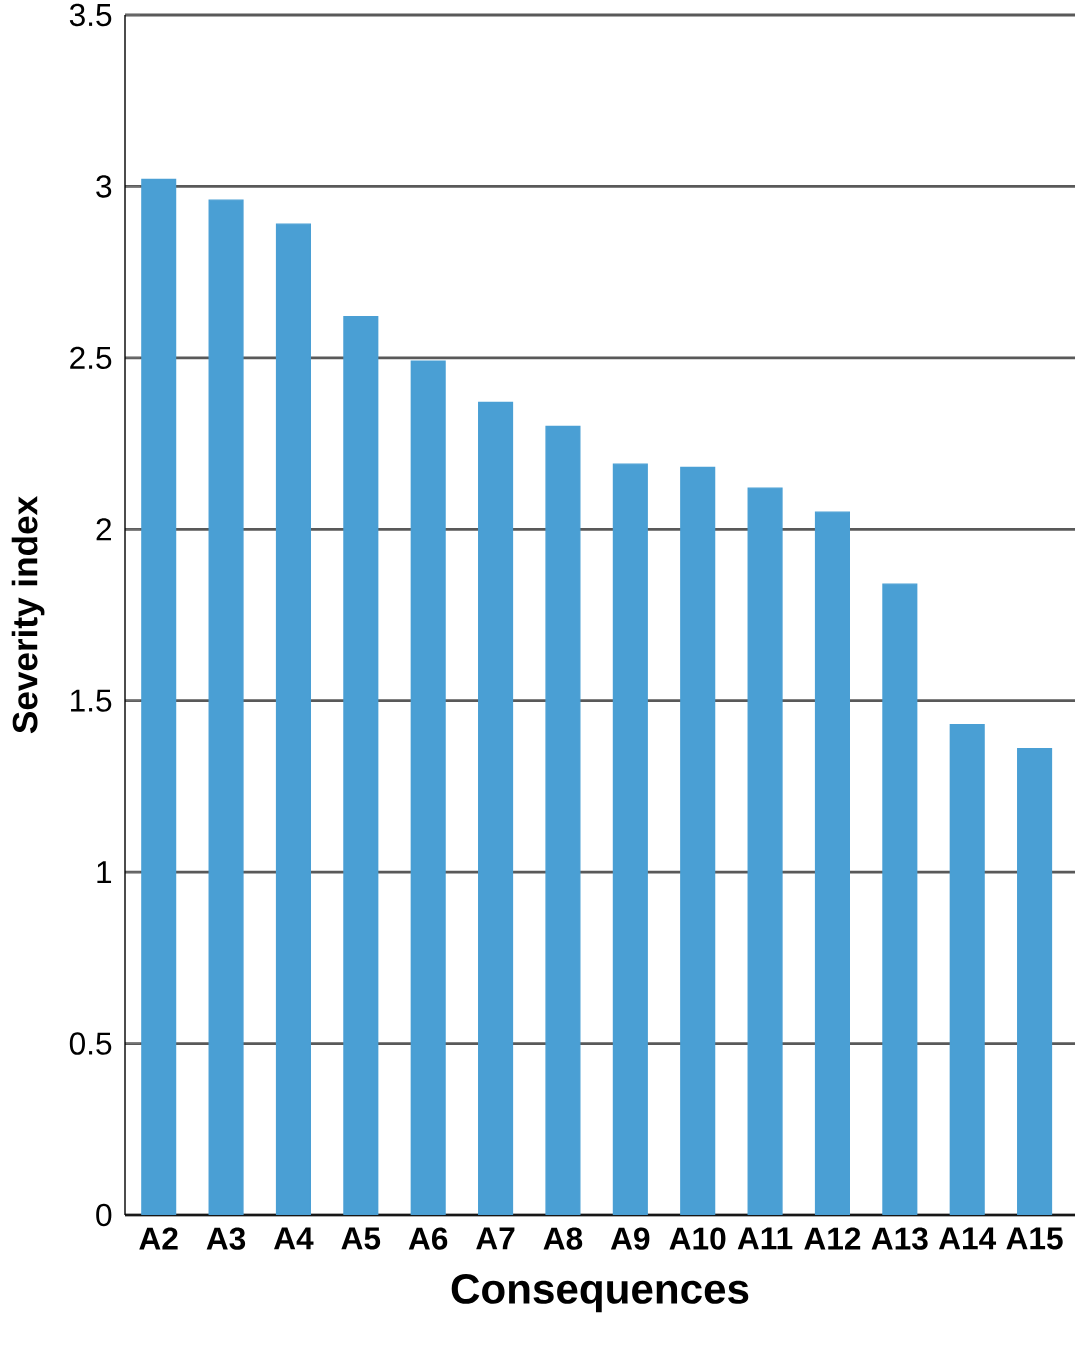 This screenshot has height=1355, width=1081. What do you see at coordinates (1034, 1238) in the screenshot?
I see `x-tick-label: A15` at bounding box center [1034, 1238].